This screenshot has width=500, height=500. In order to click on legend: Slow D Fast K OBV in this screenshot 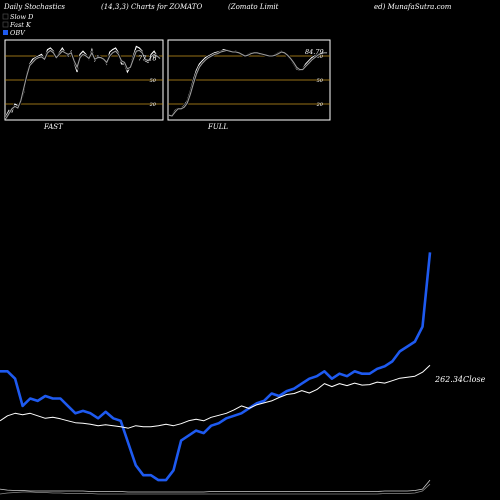, I will do `click(18, 25)`.